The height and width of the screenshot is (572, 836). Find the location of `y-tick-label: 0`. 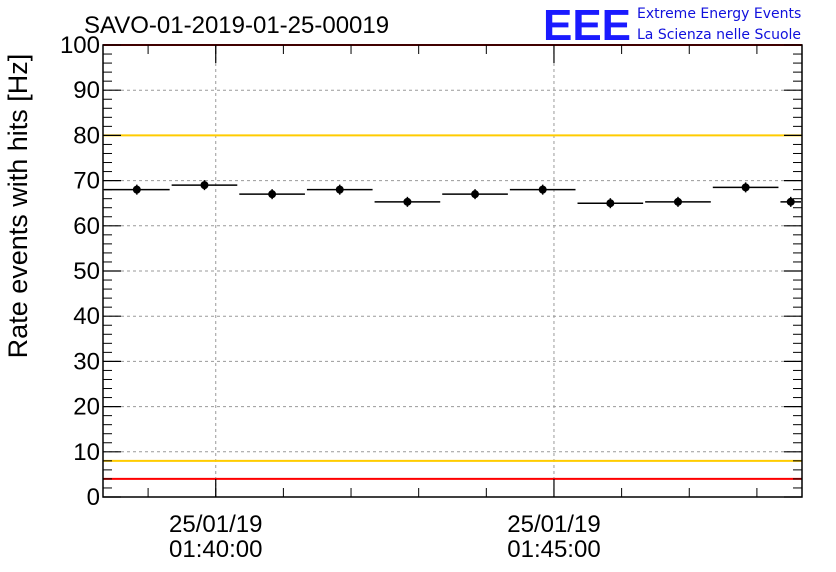

y-tick-label: 0 is located at coordinates (93, 497).